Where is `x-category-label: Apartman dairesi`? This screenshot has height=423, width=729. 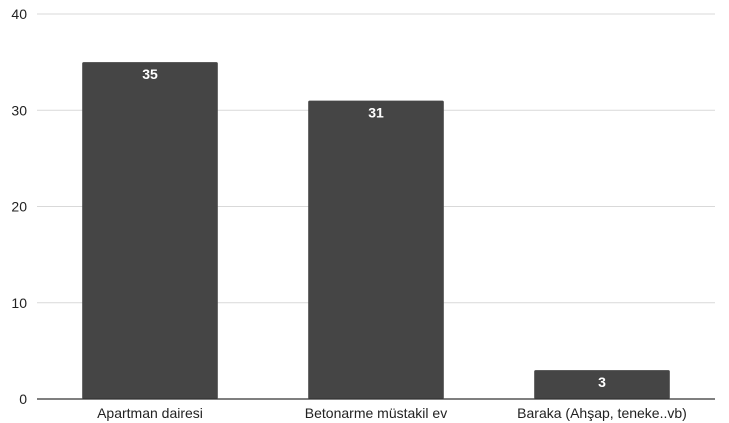 x-category-label: Apartman dairesi is located at coordinates (150, 413).